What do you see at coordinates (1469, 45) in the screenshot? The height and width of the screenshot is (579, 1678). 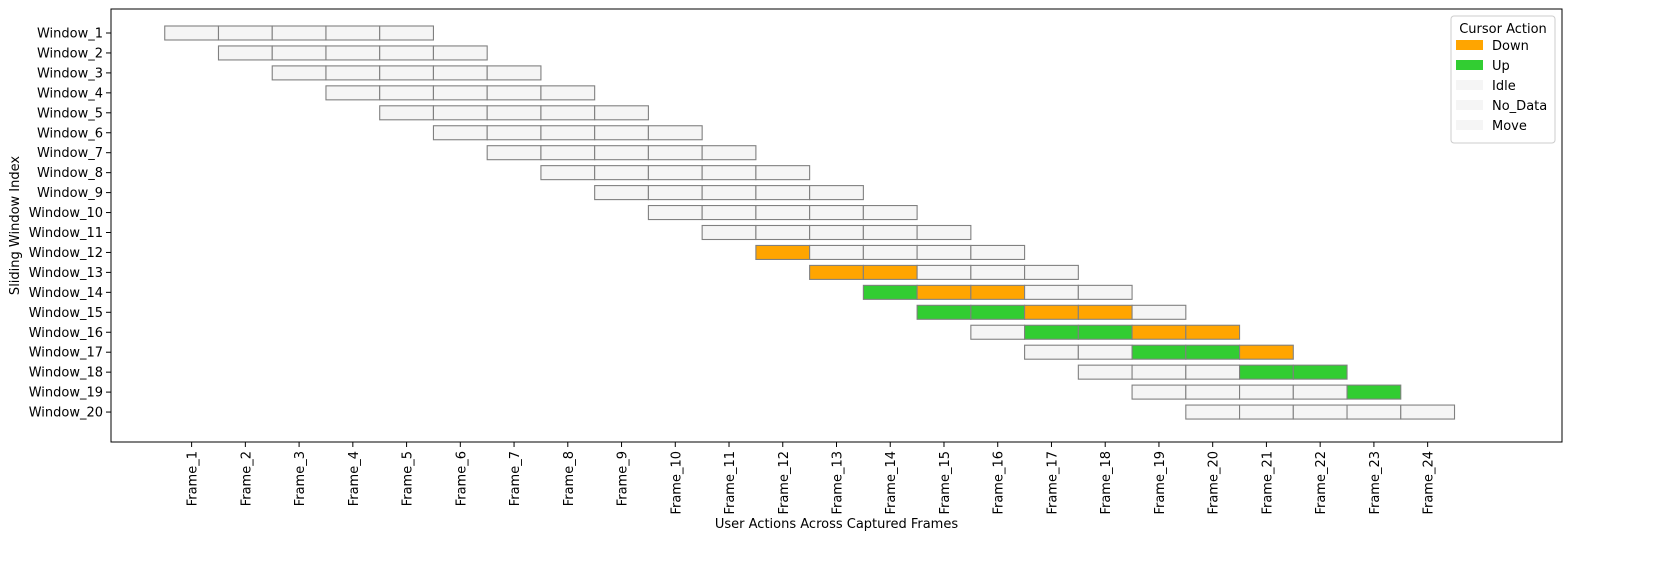 I see `legend-swatch-down` at bounding box center [1469, 45].